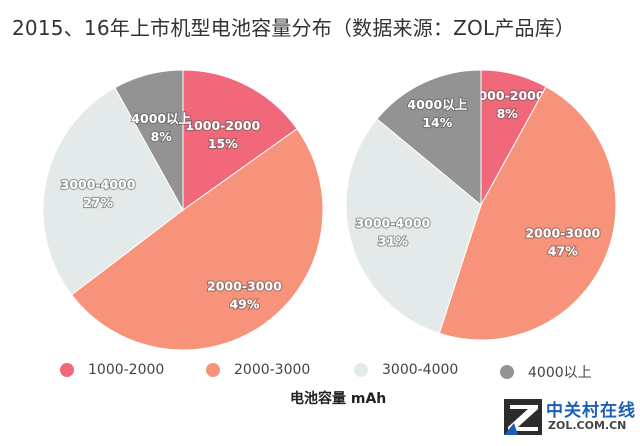 The height and width of the screenshot is (446, 640). I want to click on x-axis-label: 电池容量 mAh, so click(338, 399).